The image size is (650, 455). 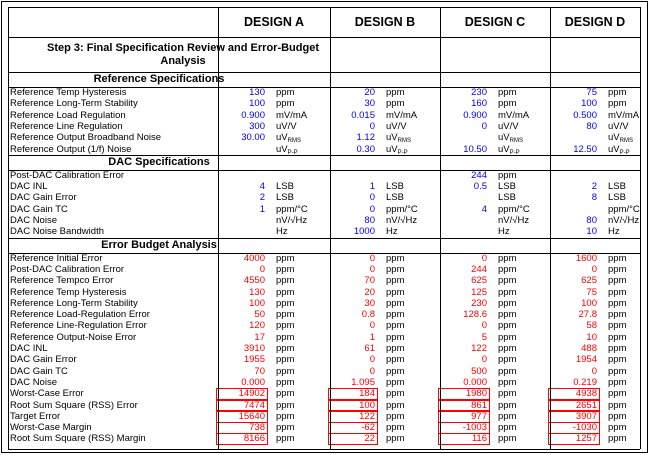 What do you see at coordinates (476, 394) in the screenshot?
I see `cell-value: 1980` at bounding box center [476, 394].